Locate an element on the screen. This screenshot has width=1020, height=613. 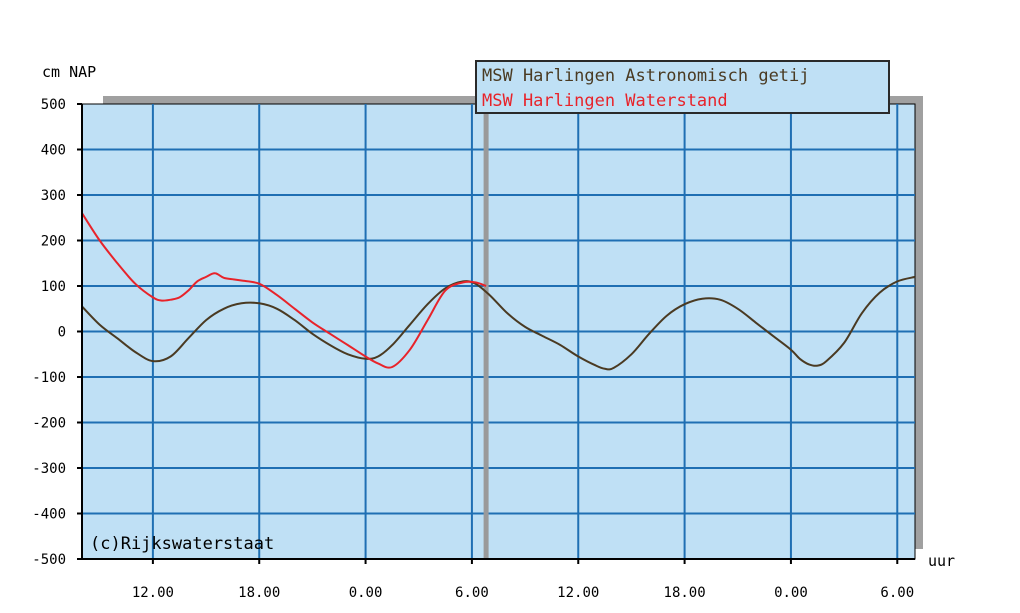
y-axis-title: cm NAP is located at coordinates (69, 72).